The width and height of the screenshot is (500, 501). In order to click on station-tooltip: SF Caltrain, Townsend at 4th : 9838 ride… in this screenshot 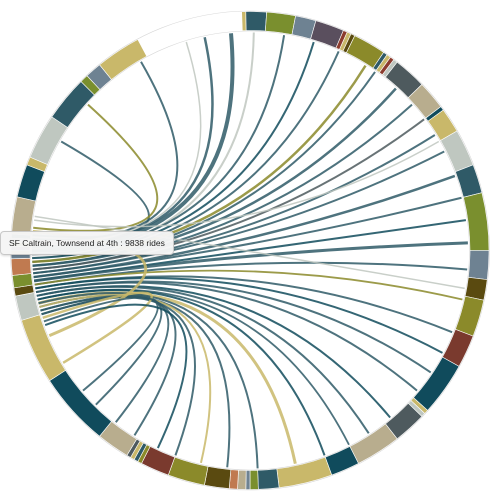, I will do `click(87, 243)`.